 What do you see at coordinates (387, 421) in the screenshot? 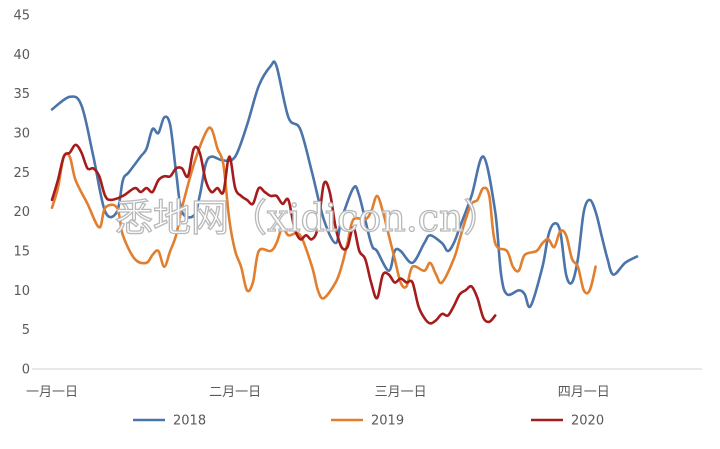
I see `legend-label: 2019` at bounding box center [387, 421].